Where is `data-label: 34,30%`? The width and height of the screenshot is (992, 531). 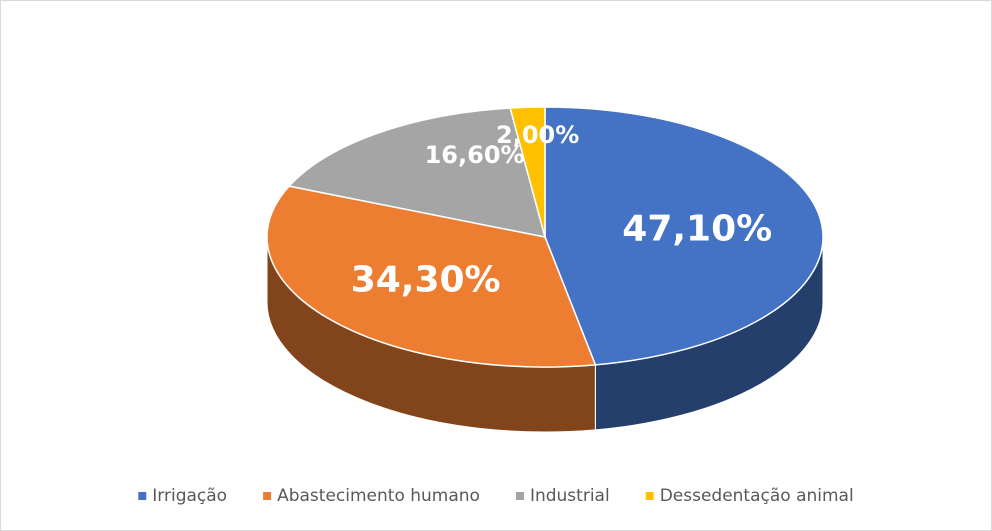 data-label: 34,30% is located at coordinates (426, 280).